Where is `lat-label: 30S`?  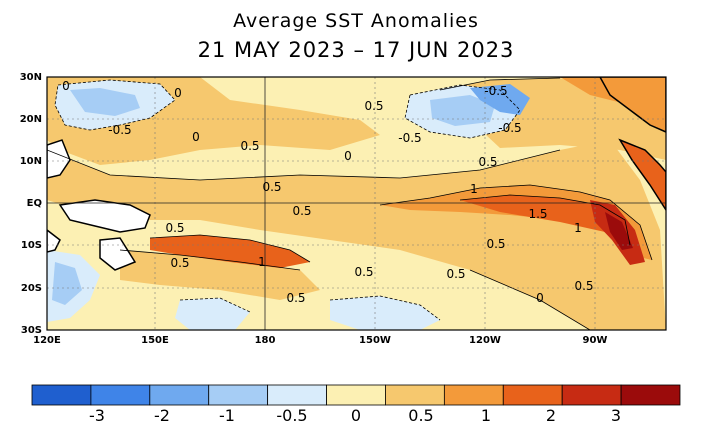 lat-label: 30S is located at coordinates (31, 330).